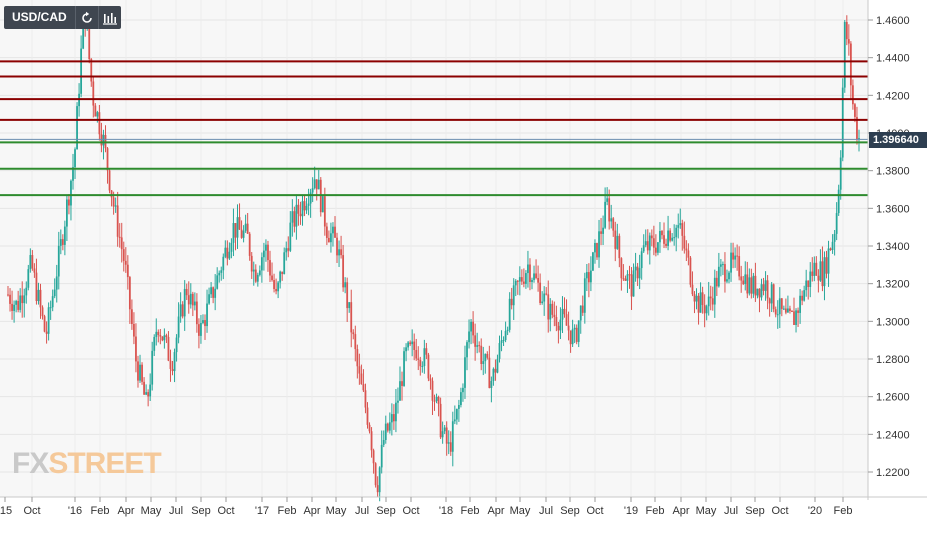  What do you see at coordinates (40, 17) in the screenshot?
I see `symbol-label: USD/CAD` at bounding box center [40, 17].